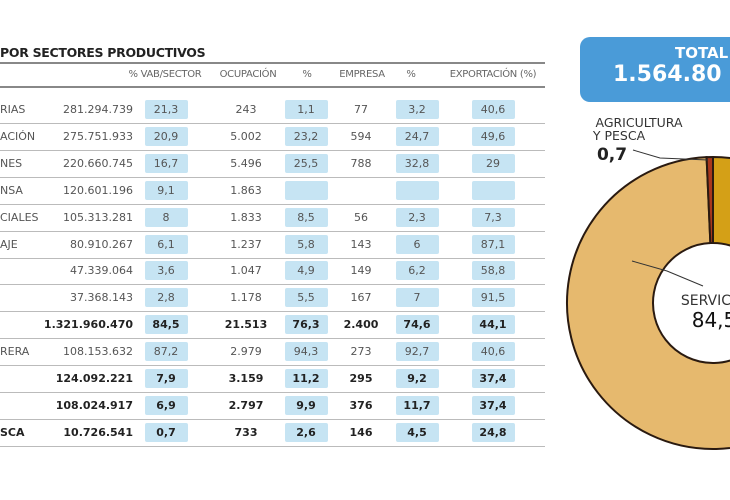  I want to click on header-pct-emp: %, so click(411, 74).